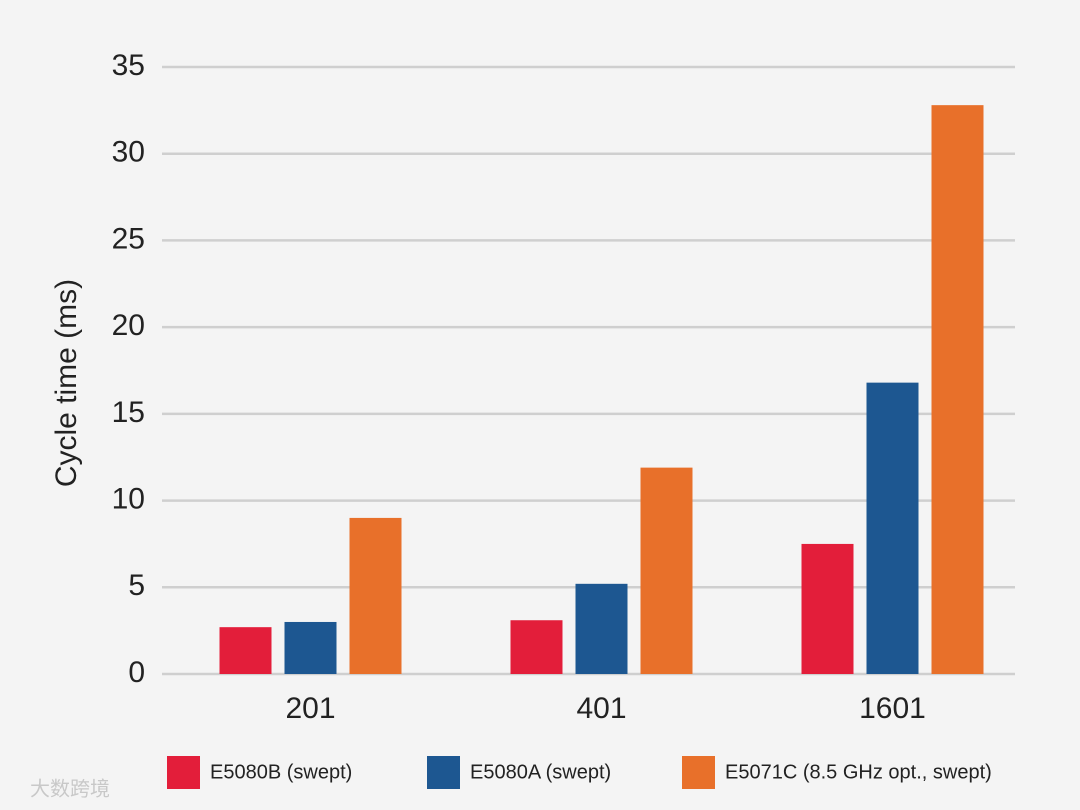 The height and width of the screenshot is (810, 1080). What do you see at coordinates (128, 498) in the screenshot?
I see `y-tick-label: 10` at bounding box center [128, 498].